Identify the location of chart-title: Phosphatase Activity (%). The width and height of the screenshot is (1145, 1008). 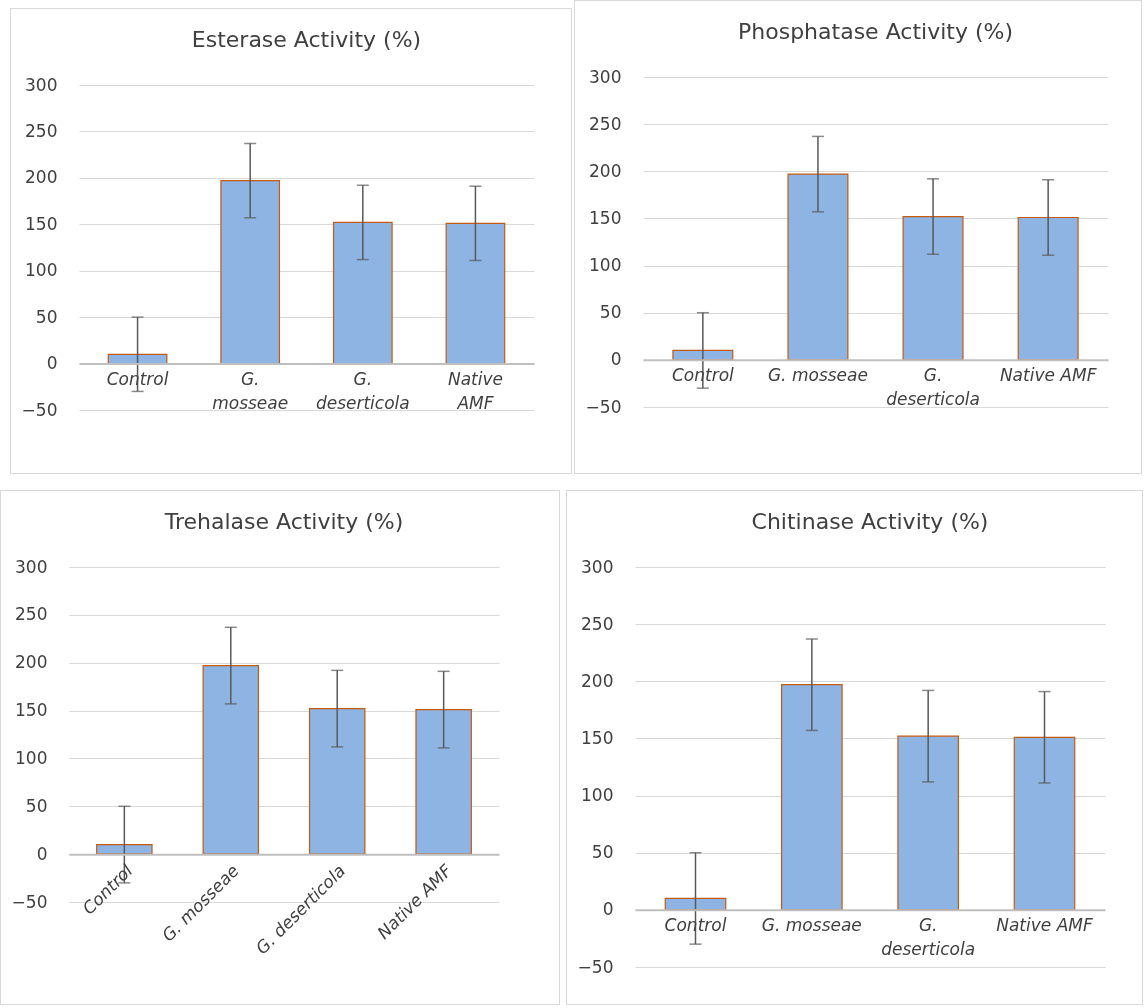
(875, 31).